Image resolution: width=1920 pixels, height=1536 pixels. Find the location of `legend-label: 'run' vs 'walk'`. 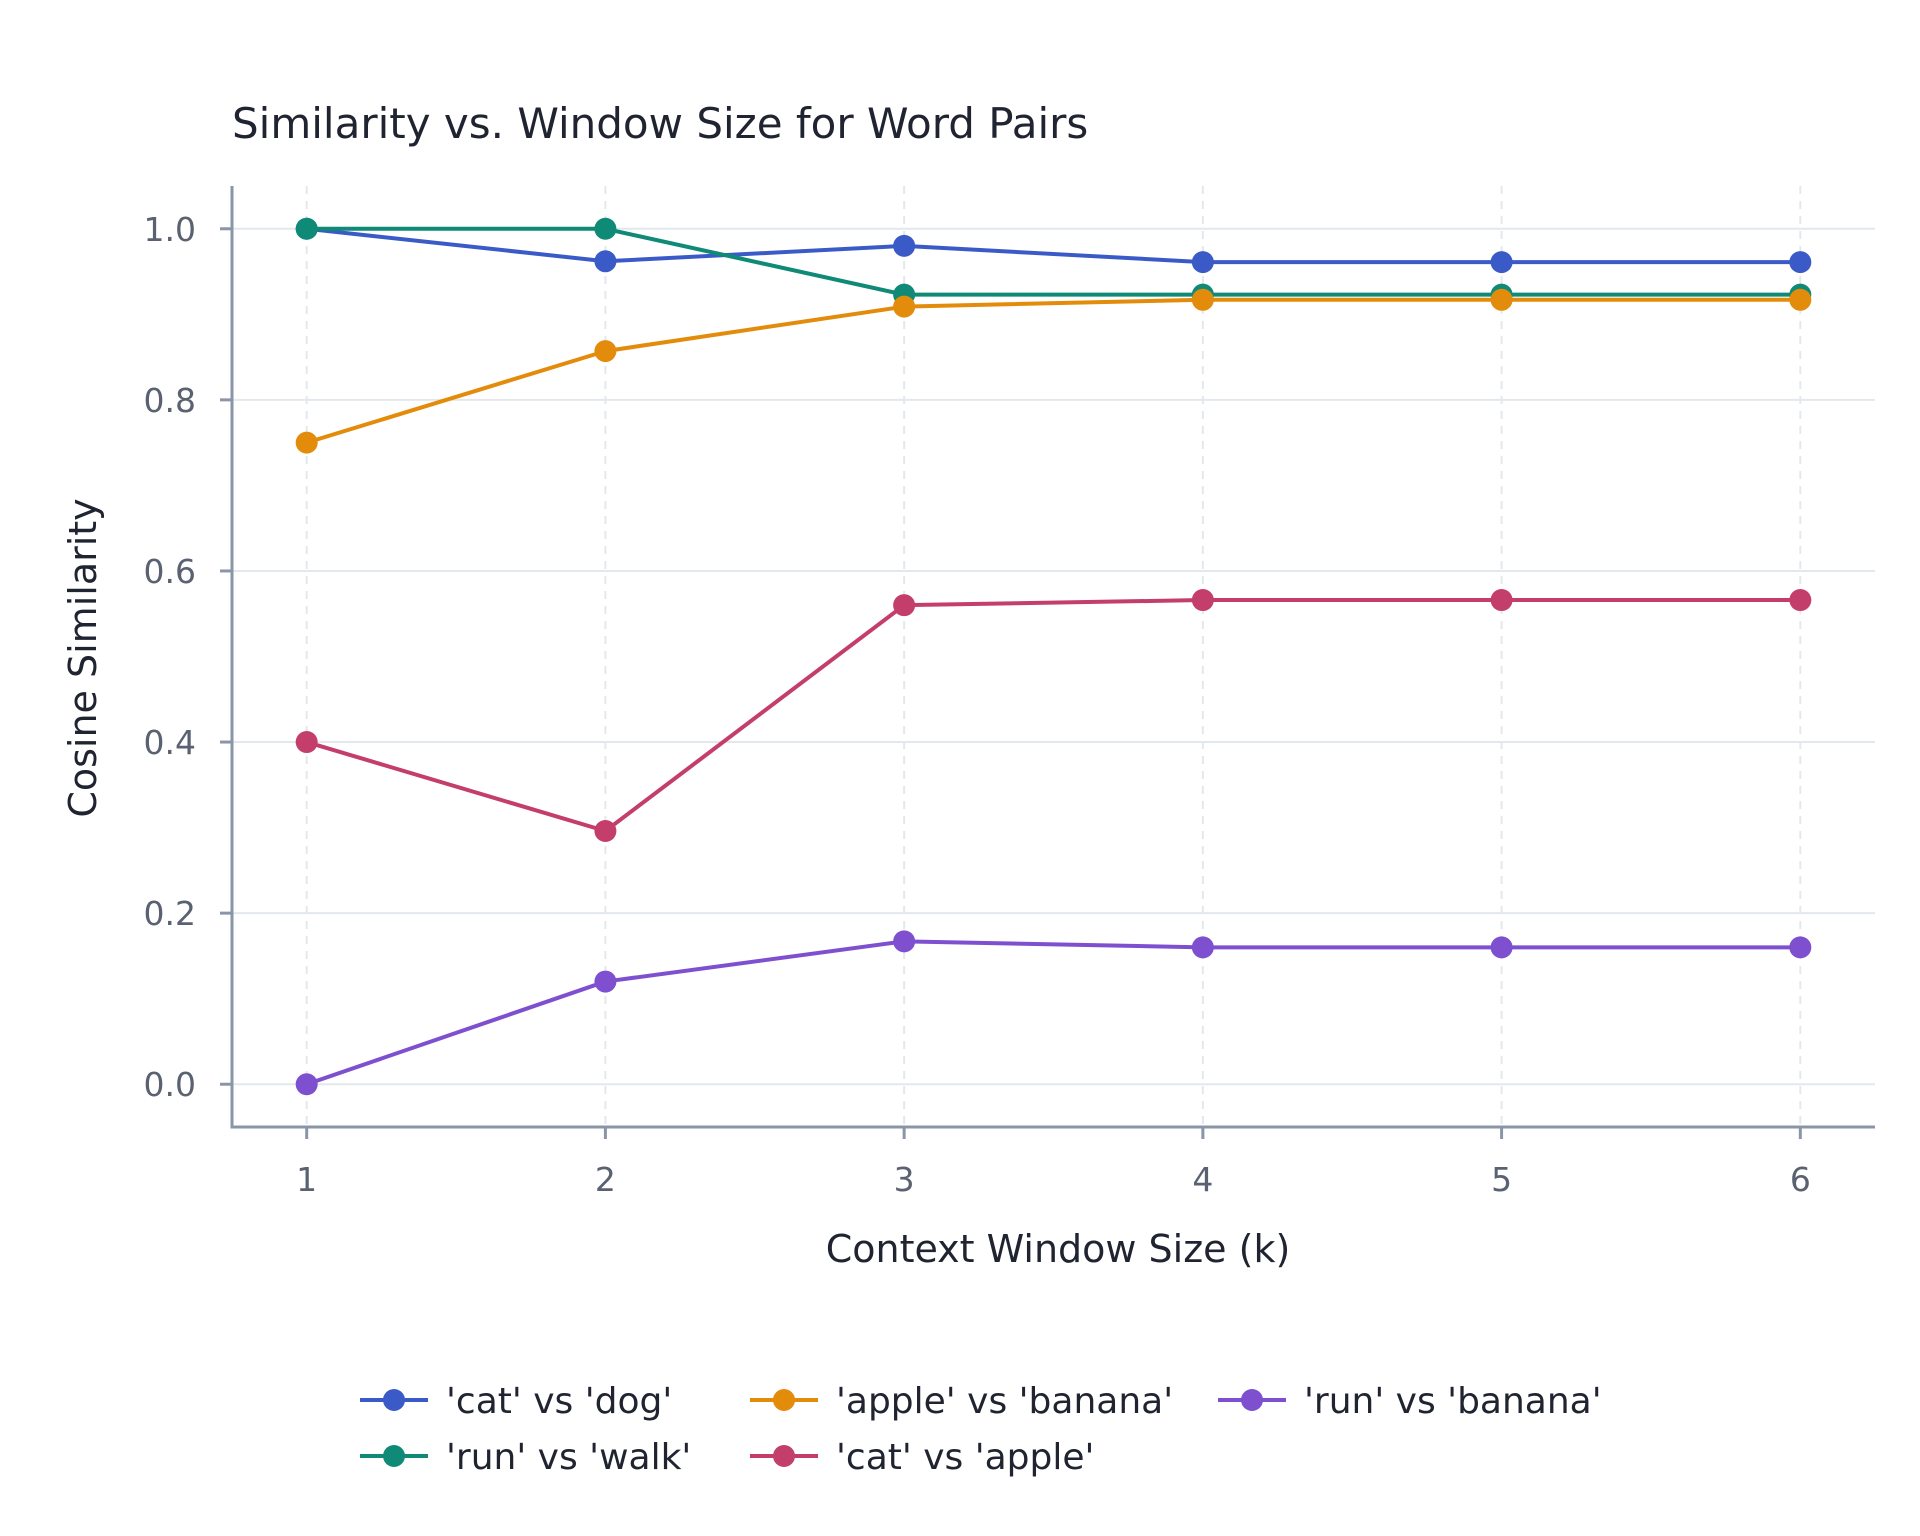

legend-label: 'run' vs 'walk' is located at coordinates (568, 1457).